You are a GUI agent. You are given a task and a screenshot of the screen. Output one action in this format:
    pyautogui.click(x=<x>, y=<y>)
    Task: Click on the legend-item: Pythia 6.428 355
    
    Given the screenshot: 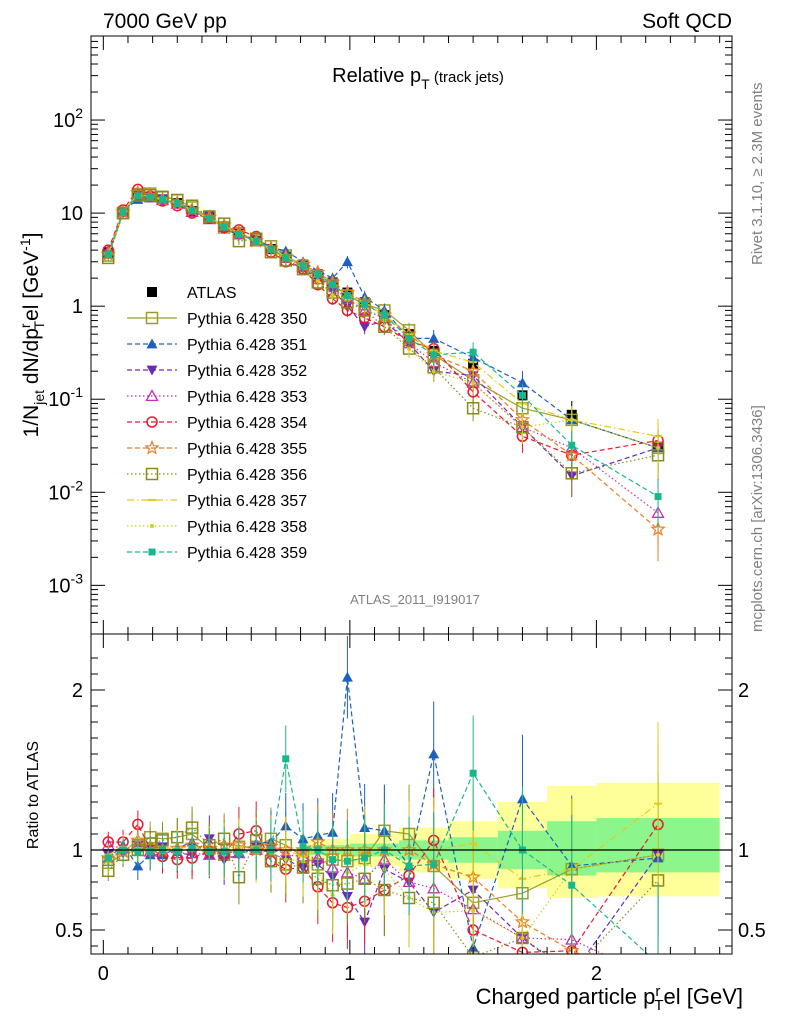 What is the action you would take?
    pyautogui.click(x=217, y=448)
    